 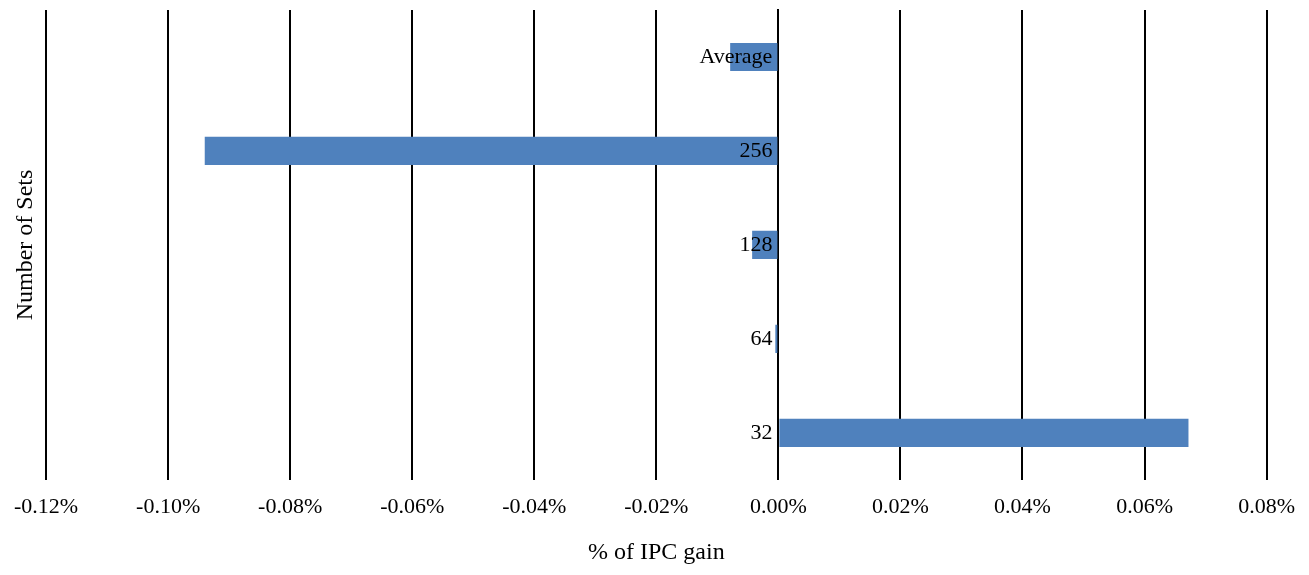 I want to click on x-axis-title: % of IPC gain, so click(x=656, y=550).